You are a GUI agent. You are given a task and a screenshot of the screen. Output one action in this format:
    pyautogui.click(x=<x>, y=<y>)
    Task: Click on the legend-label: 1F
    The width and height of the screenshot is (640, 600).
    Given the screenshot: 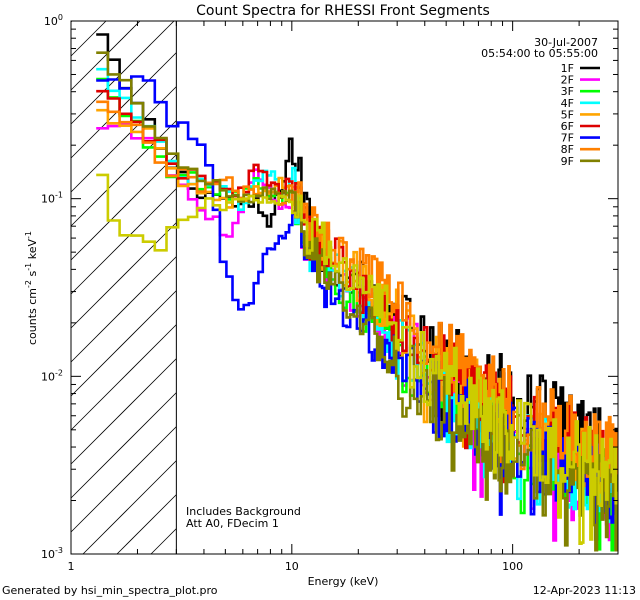 What is the action you would take?
    pyautogui.click(x=567, y=68)
    